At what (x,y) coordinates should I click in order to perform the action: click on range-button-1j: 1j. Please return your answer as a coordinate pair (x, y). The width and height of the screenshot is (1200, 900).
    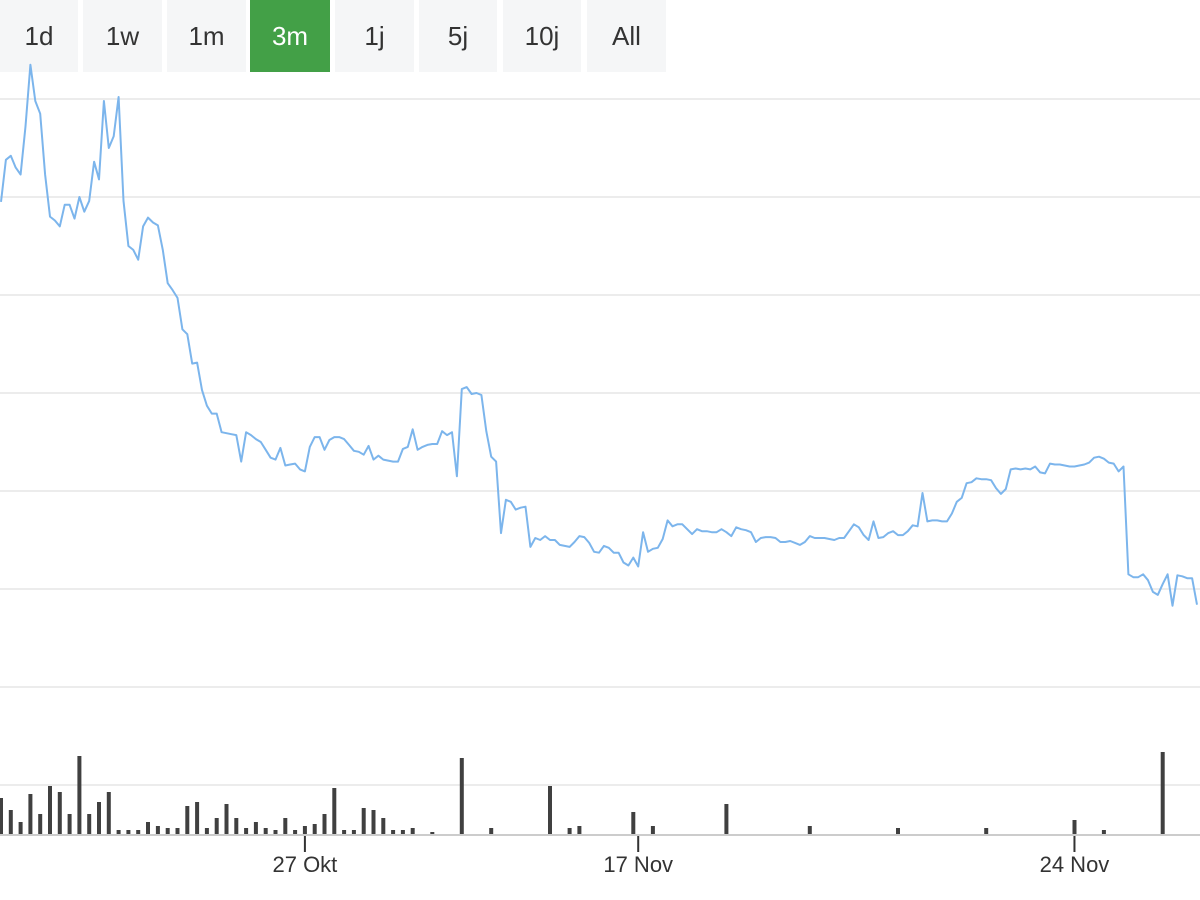
    Looking at the image, I should click on (374, 36).